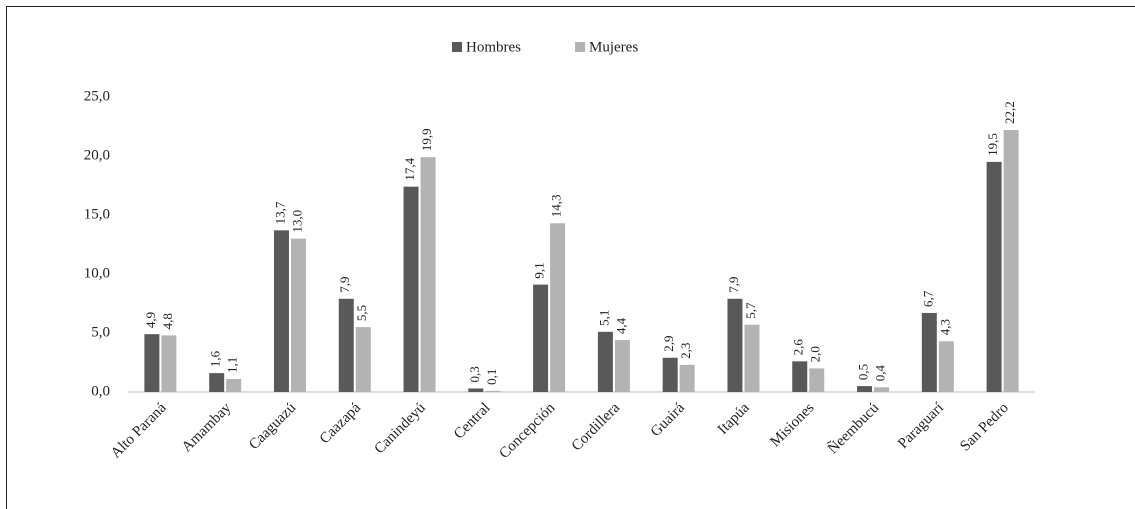 Image resolution: width=1135 pixels, height=509 pixels. What do you see at coordinates (992, 144) in the screenshot?
I see `value-label: 19,5` at bounding box center [992, 144].